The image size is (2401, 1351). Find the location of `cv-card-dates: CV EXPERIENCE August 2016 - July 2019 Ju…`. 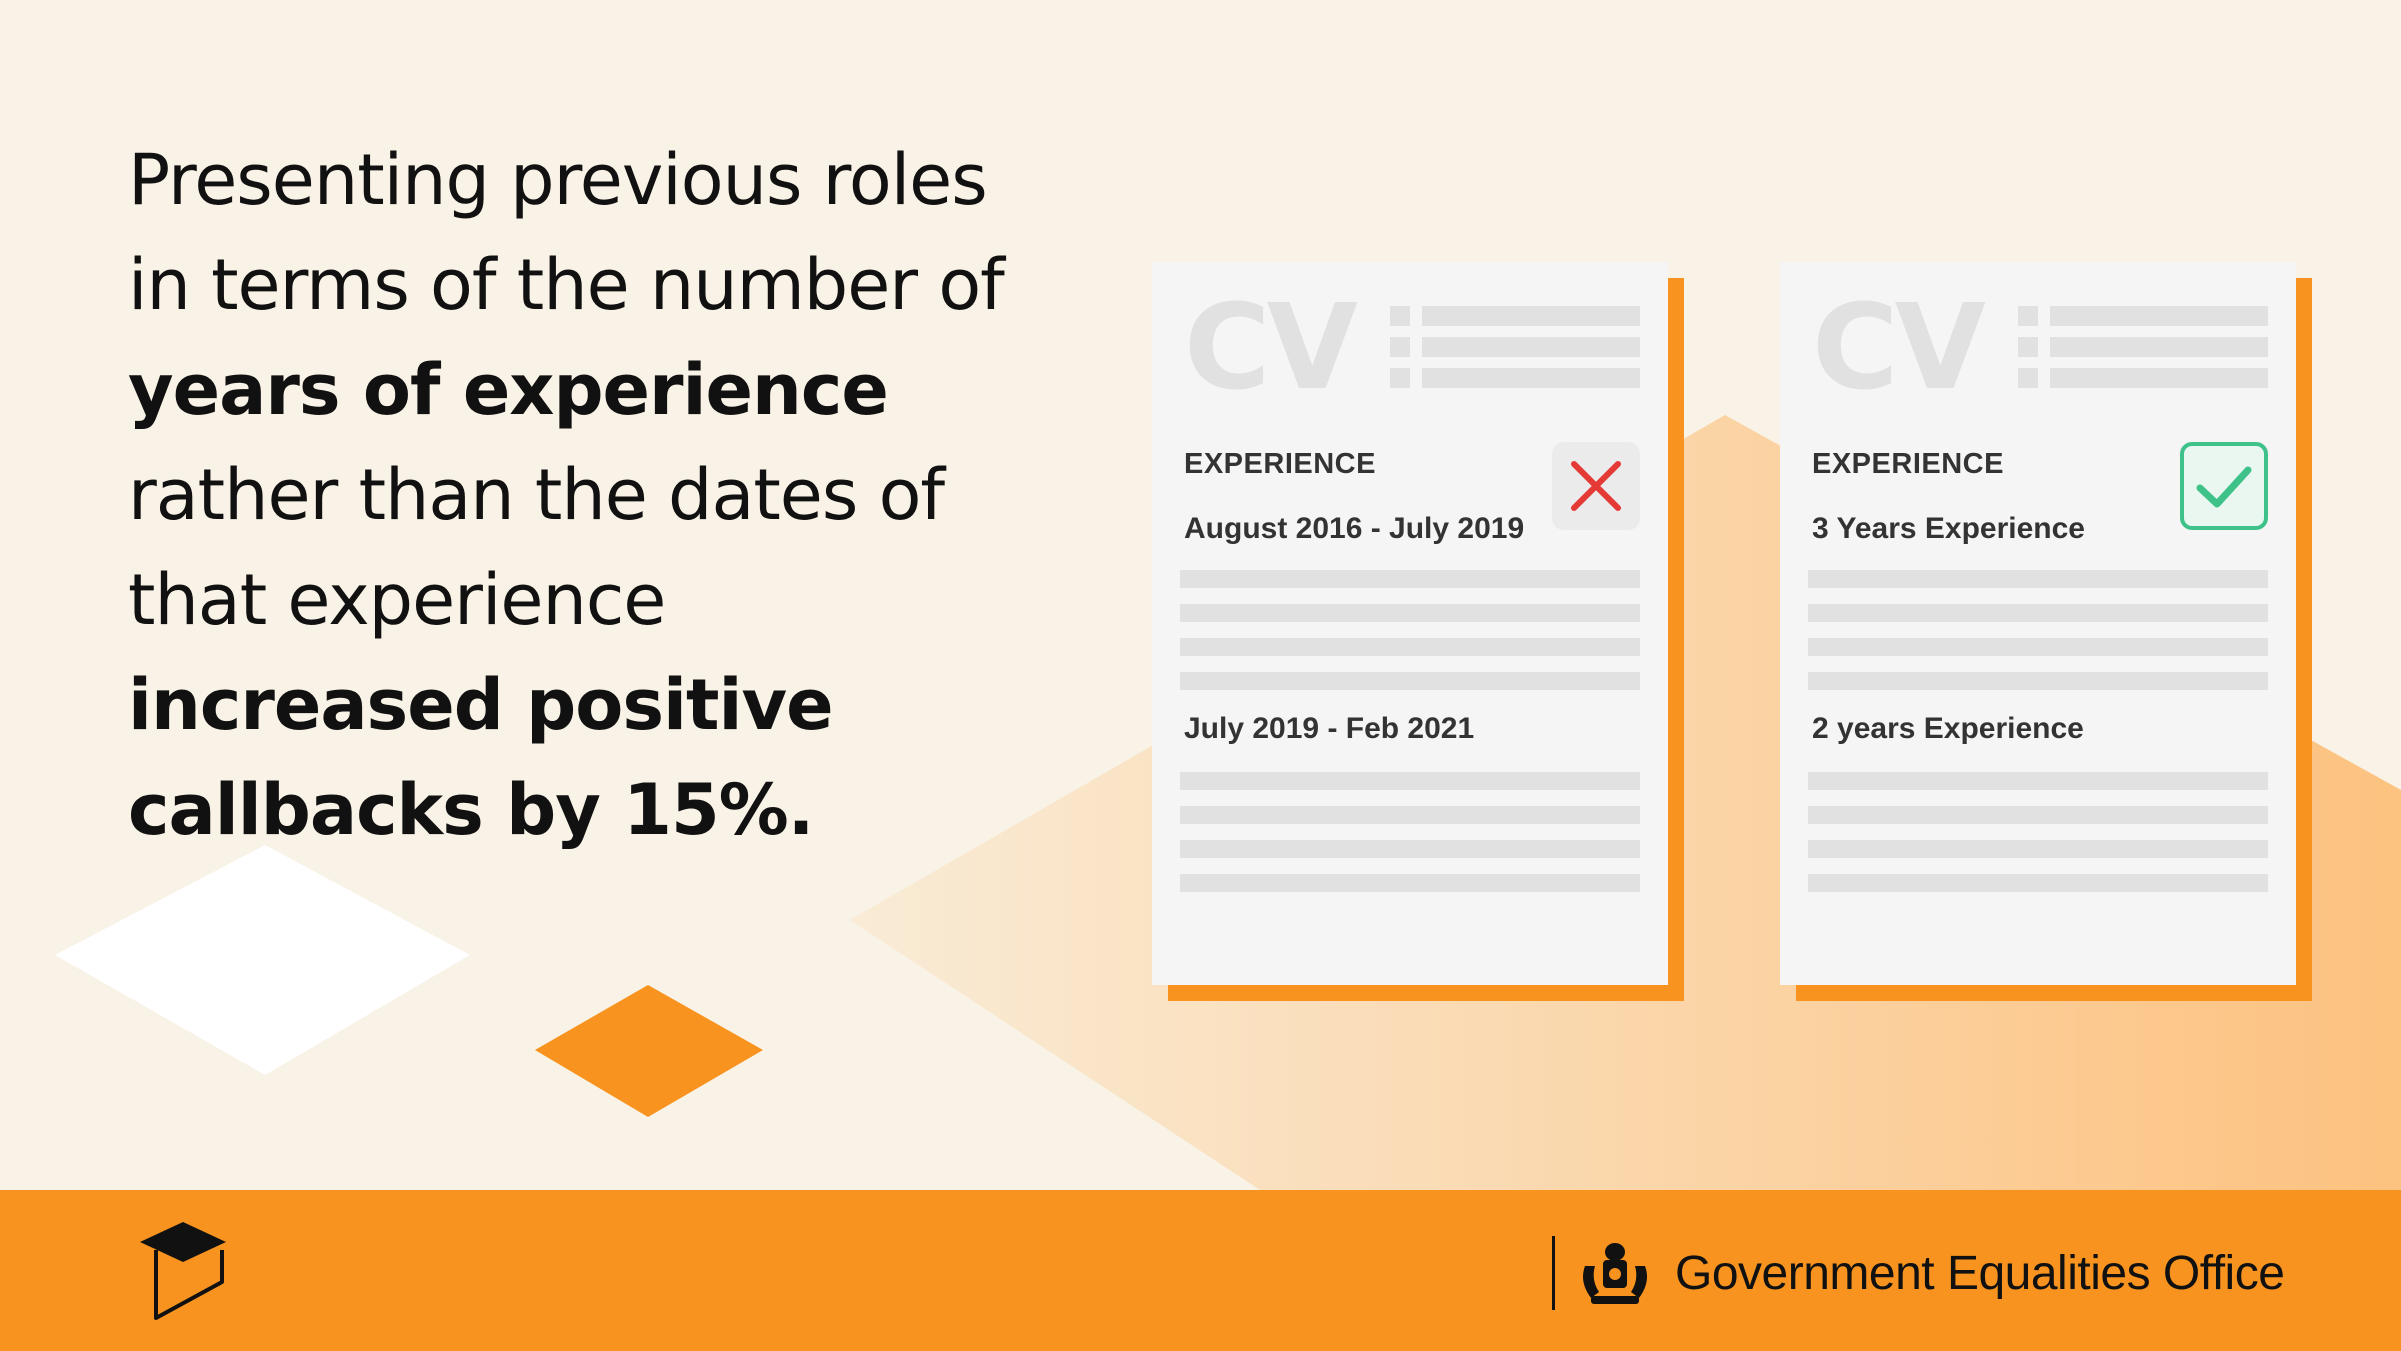

cv-card-dates: CV EXPERIENCE August 2016 - July 2019 Ju… is located at coordinates (1418, 631).